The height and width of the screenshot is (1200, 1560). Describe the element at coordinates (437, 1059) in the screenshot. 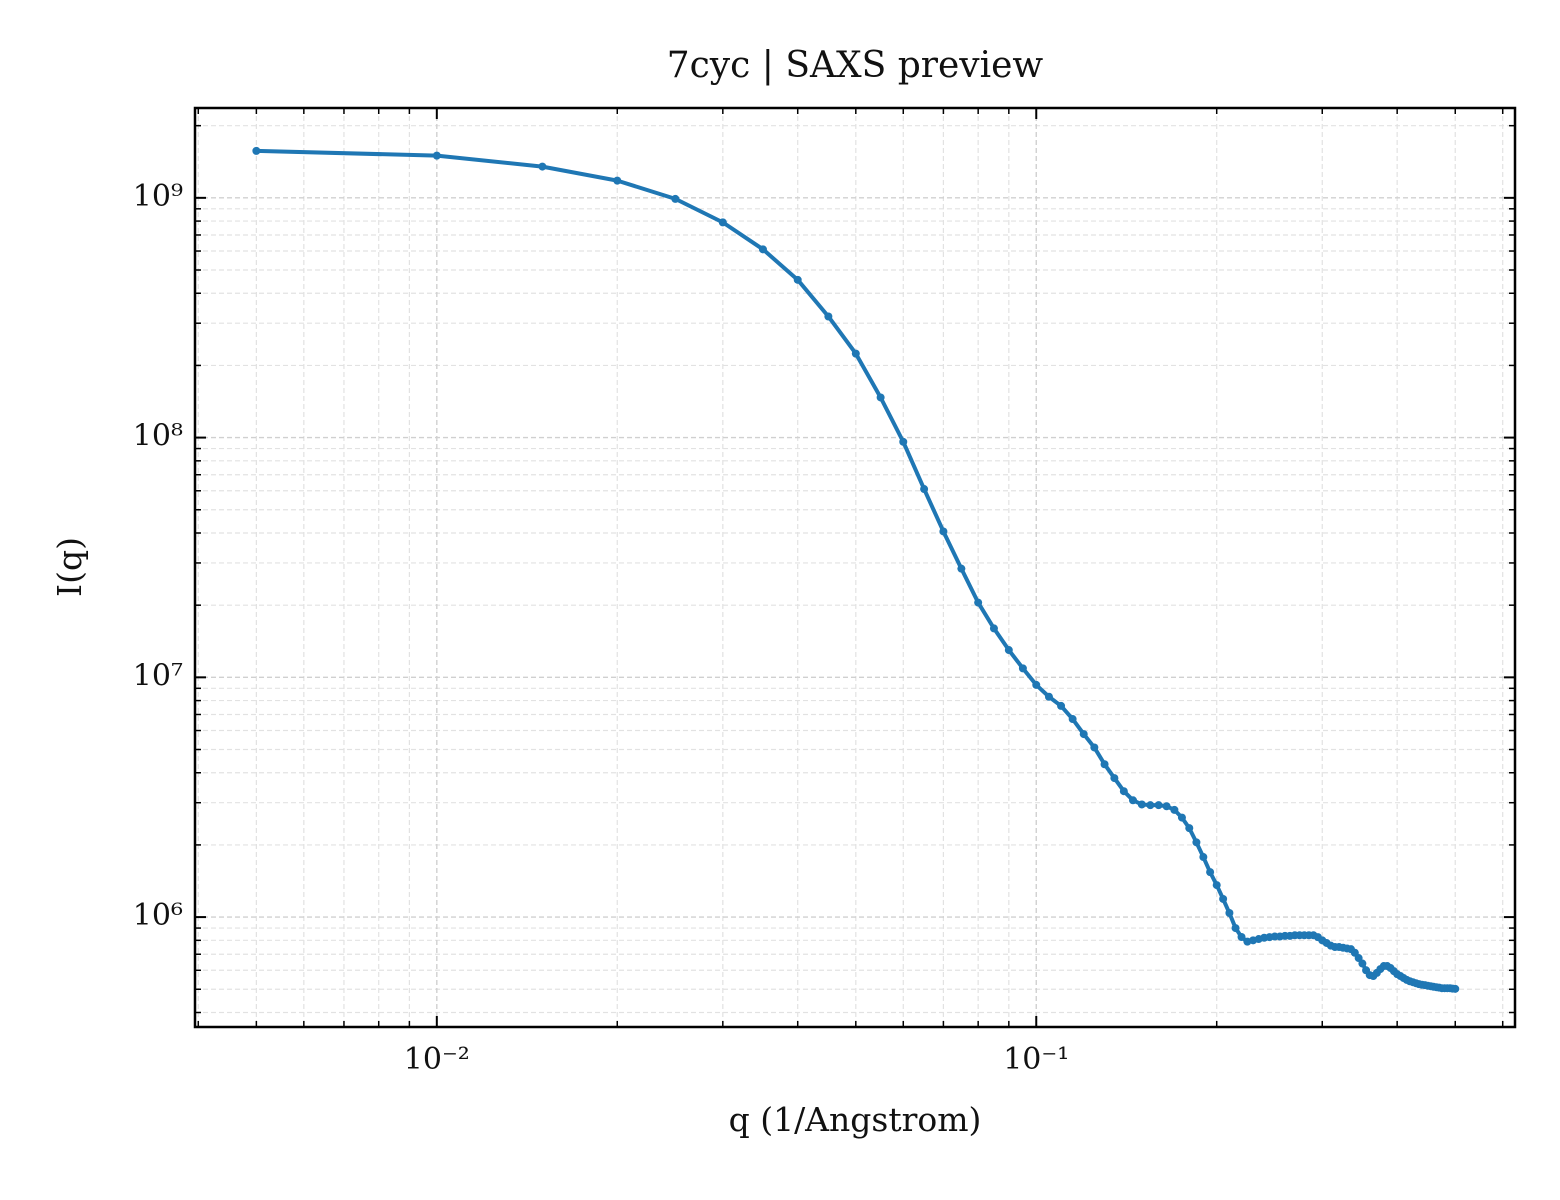

I see `x-tick-label: 10⁻²` at that location.